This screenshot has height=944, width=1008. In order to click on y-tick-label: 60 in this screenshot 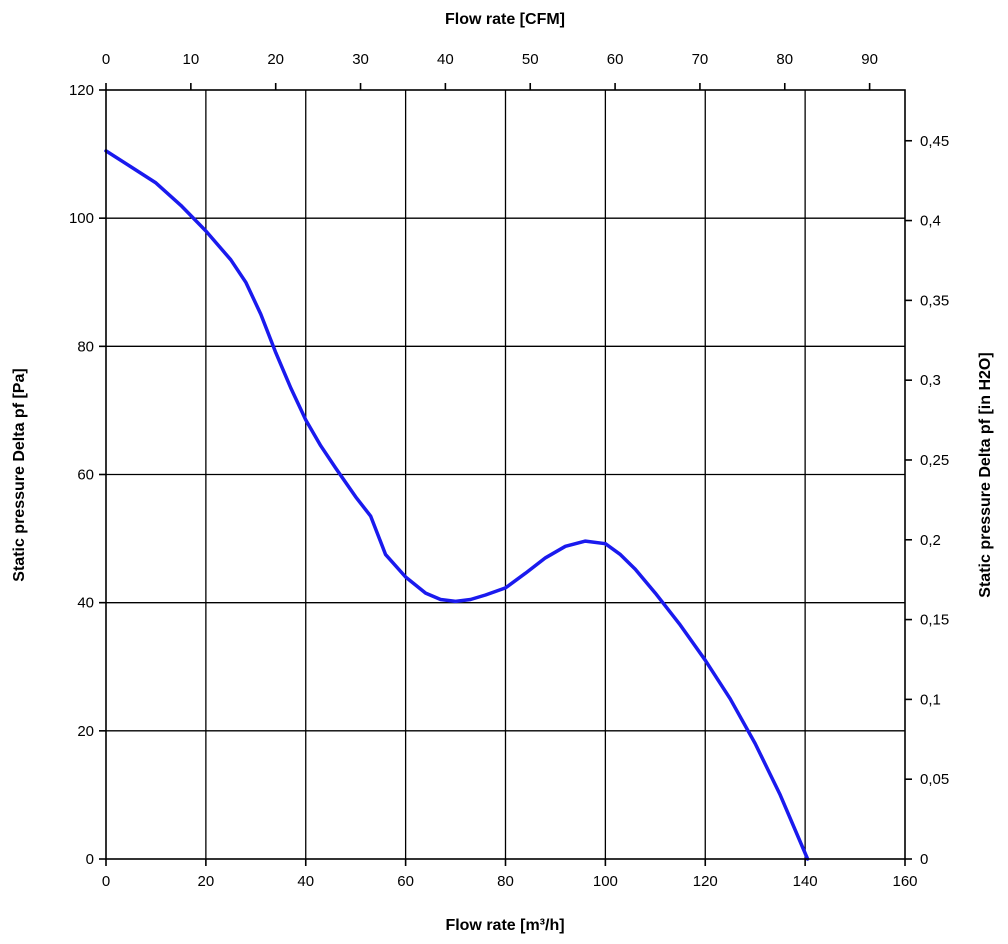, I will do `click(85, 475)`.